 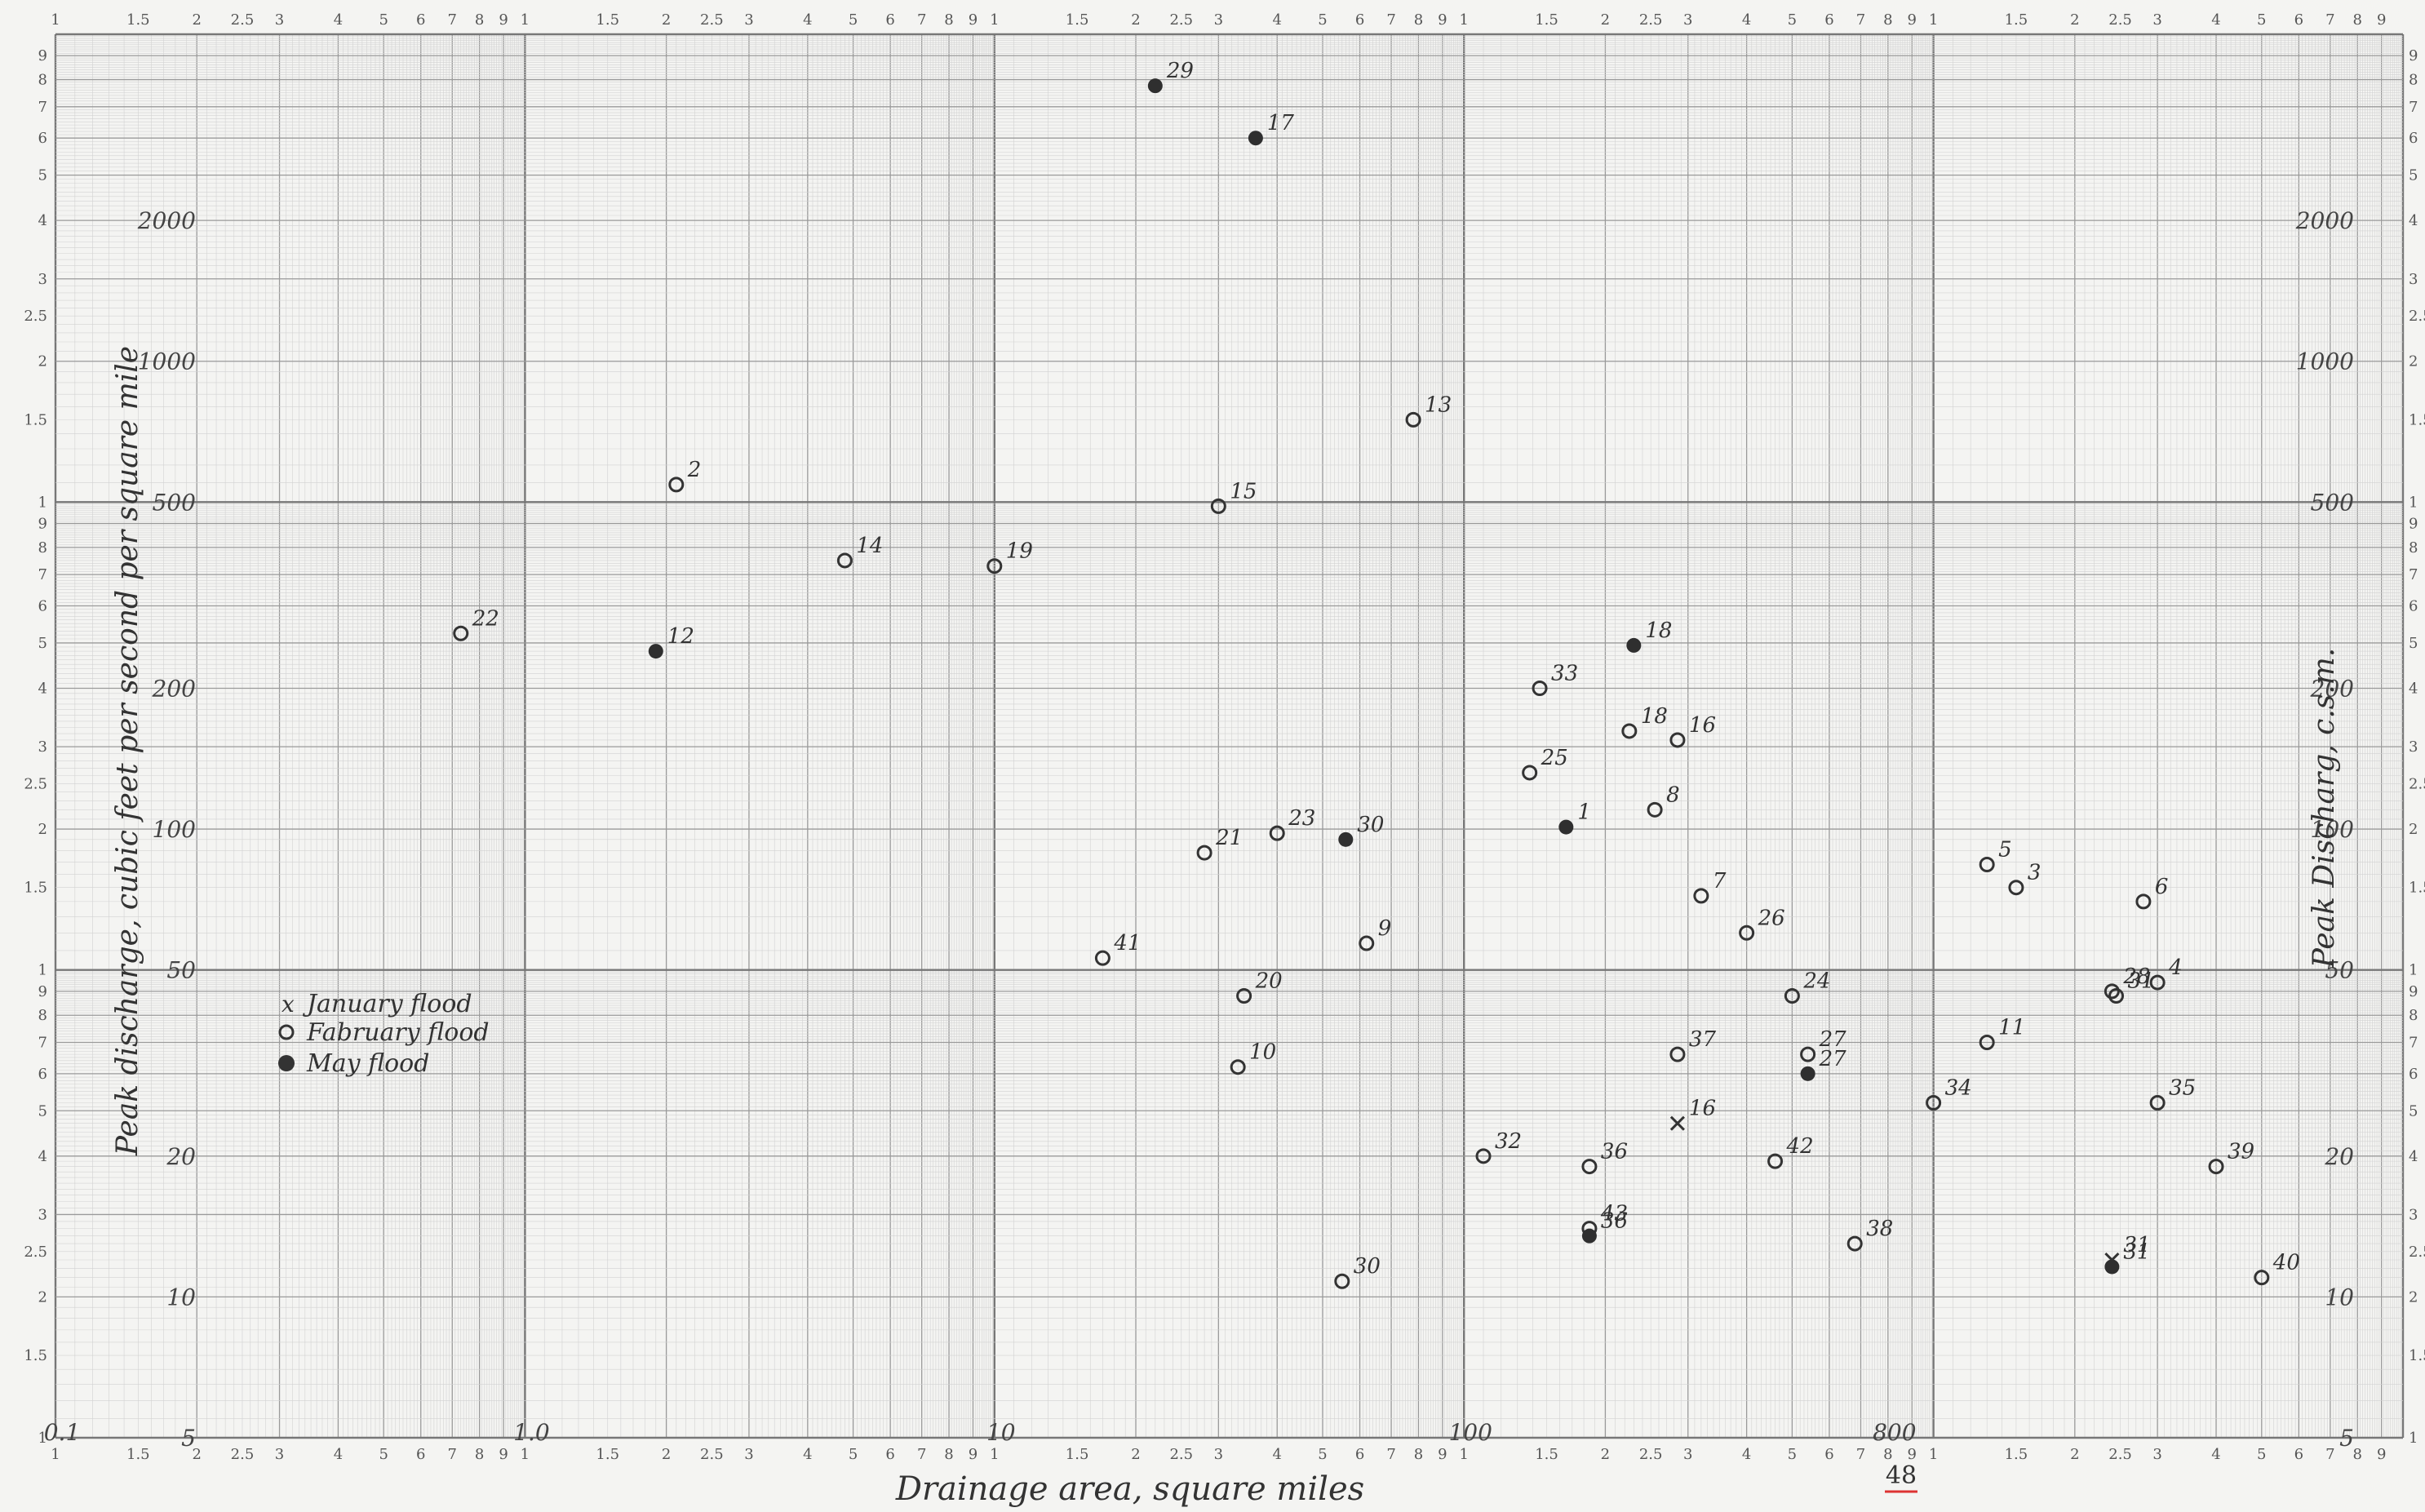 I want to click on point-label: 28, so click(x=2136, y=976).